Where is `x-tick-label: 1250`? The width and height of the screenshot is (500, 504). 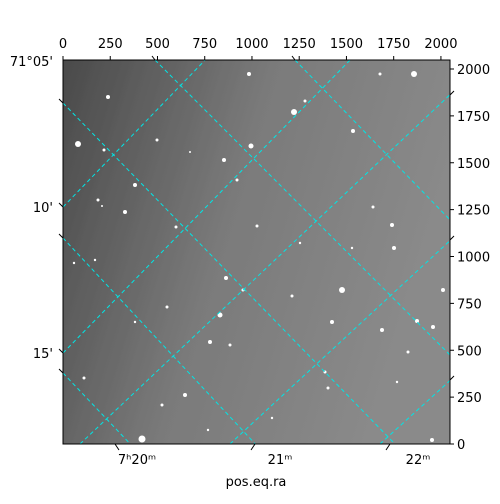 x-tick-label: 1250 is located at coordinates (299, 44).